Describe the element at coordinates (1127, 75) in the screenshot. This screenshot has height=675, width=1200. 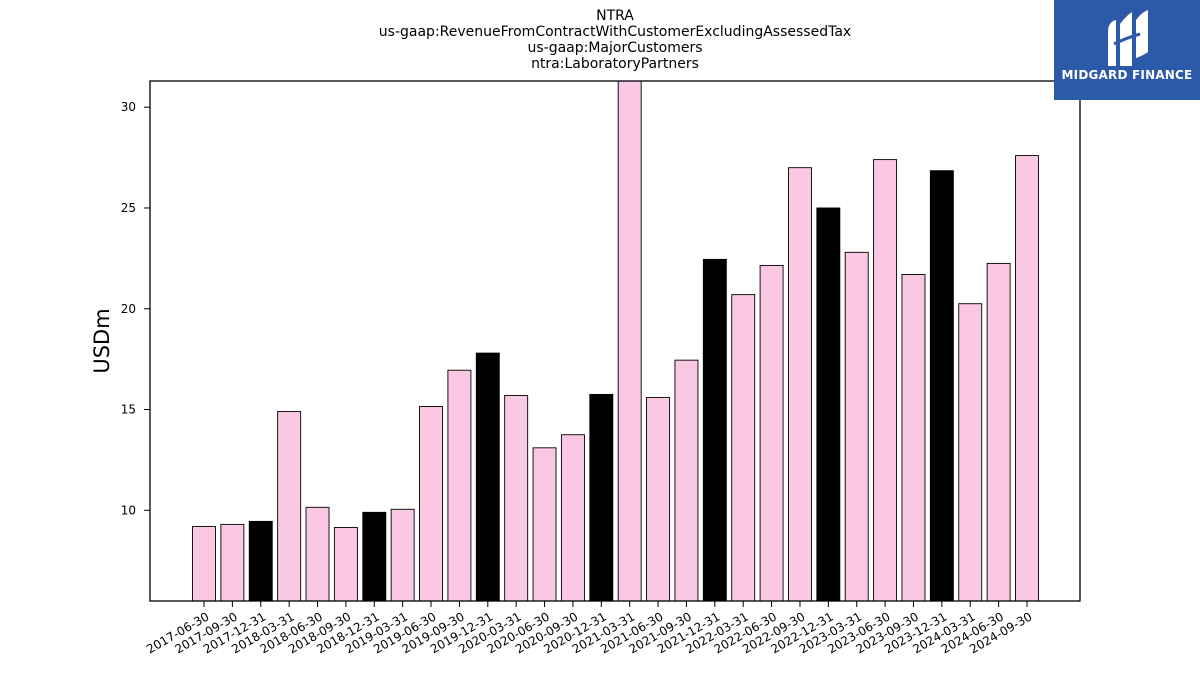
I see `logo-text: MIDGARD FINANCE` at that location.